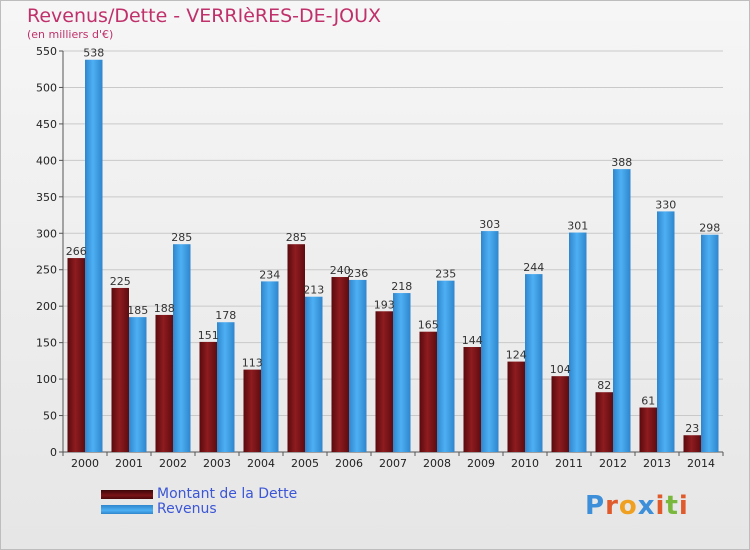  What do you see at coordinates (657, 463) in the screenshot?
I see `x-tick-label: 2013` at bounding box center [657, 463].